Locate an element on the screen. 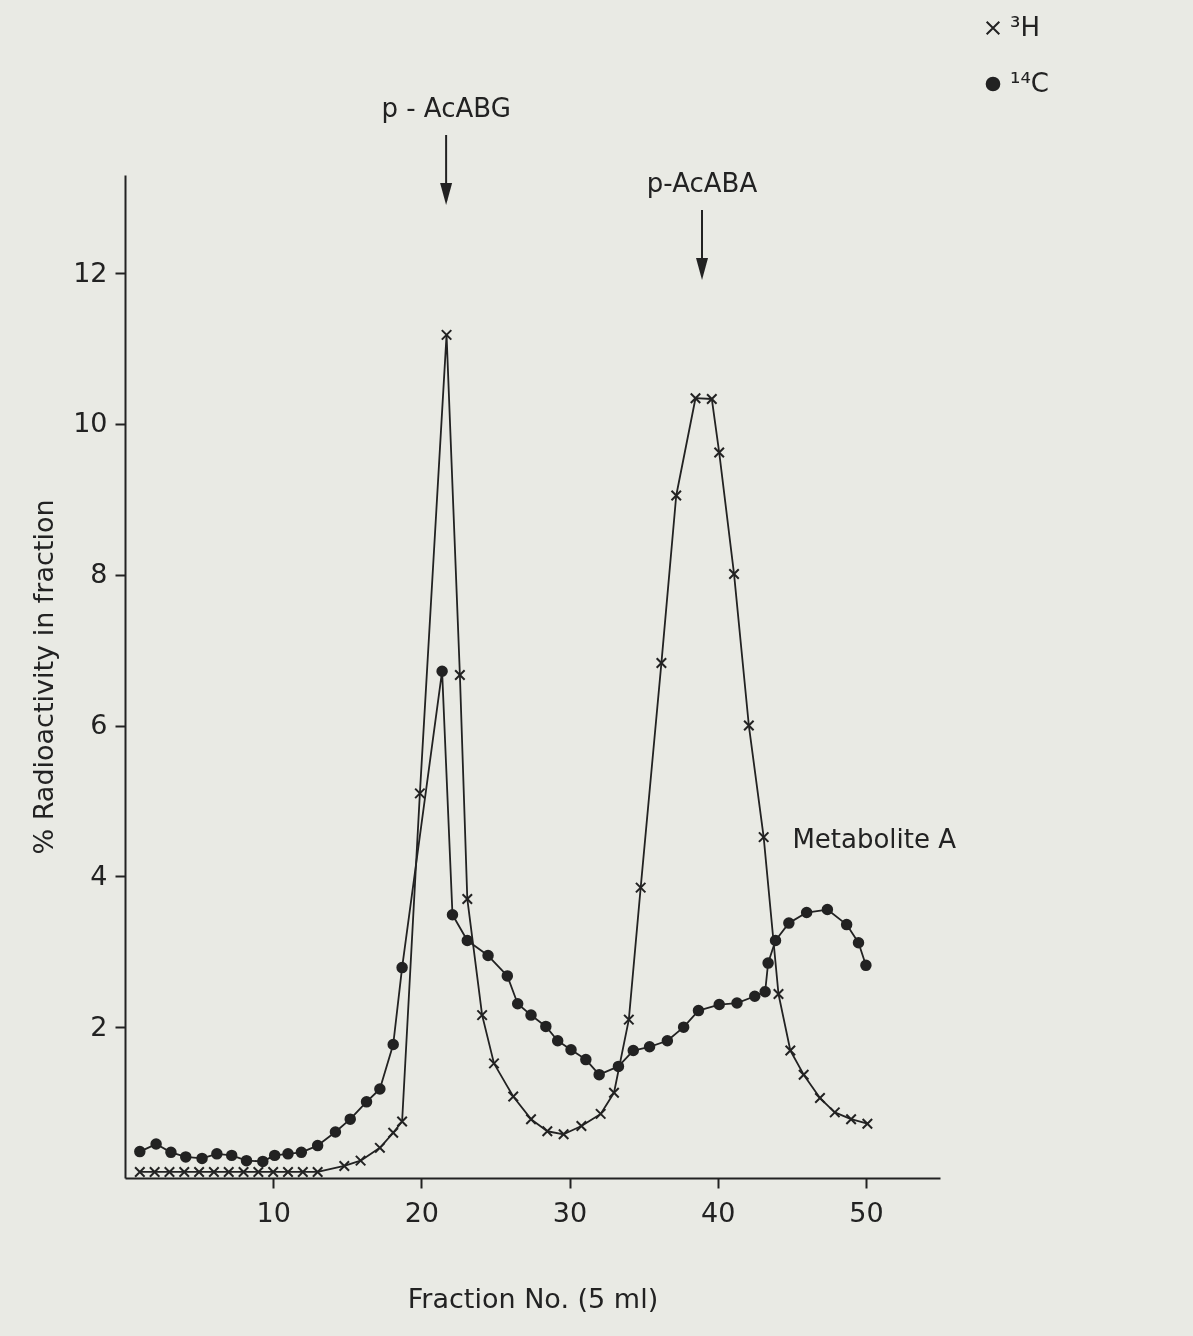 This screenshot has height=1336, width=1193. y-tick-label: 2 is located at coordinates (99, 1026).